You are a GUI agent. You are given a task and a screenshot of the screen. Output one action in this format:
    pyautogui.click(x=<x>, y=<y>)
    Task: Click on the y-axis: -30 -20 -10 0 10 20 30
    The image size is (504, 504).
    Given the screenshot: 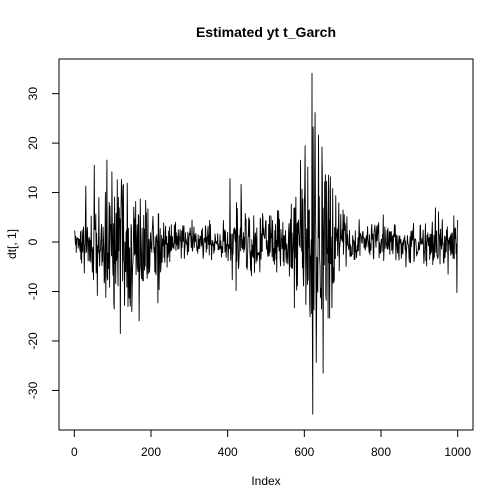 What is the action you would take?
    pyautogui.click(x=43, y=243)
    